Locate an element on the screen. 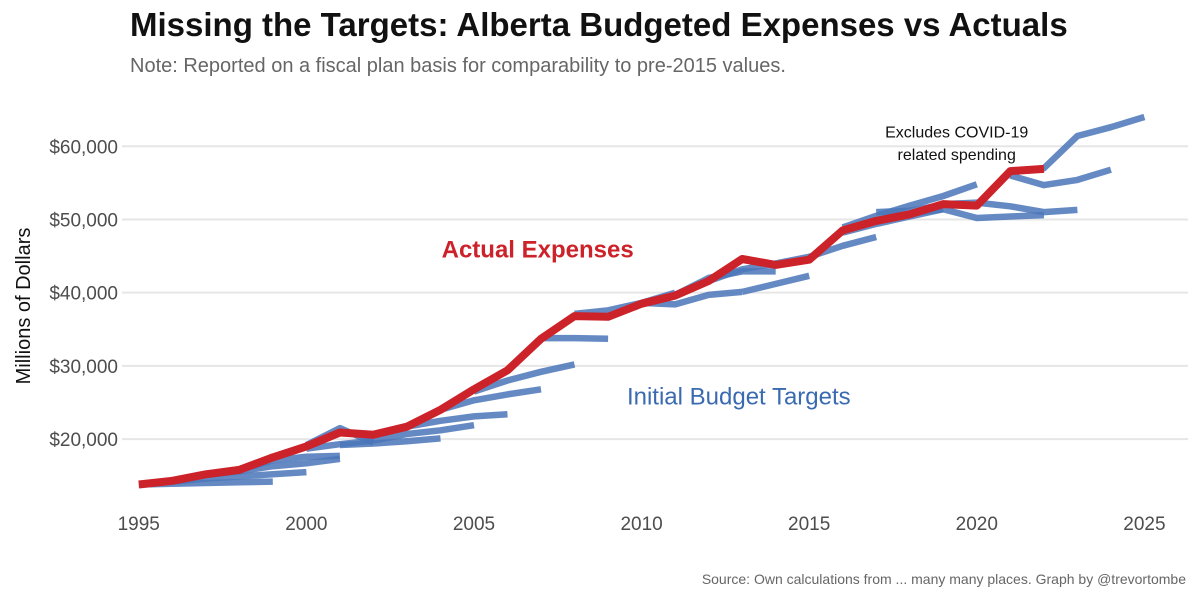  y-axis-label: Millions of Dollars is located at coordinates (24, 306).